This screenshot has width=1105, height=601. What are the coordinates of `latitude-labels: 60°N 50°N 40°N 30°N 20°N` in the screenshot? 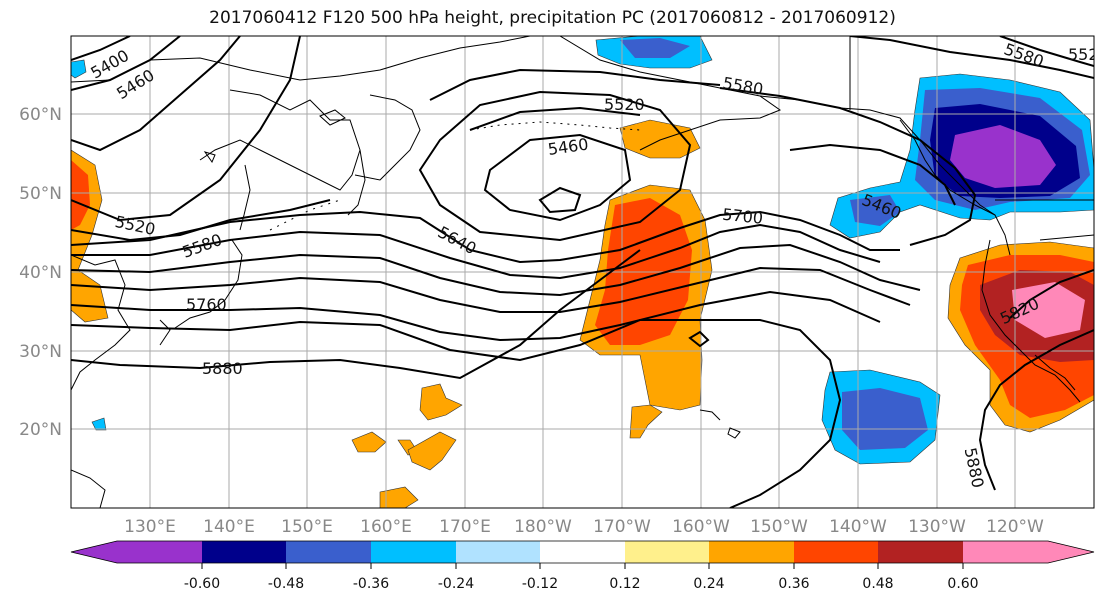 It's located at (40, 272).